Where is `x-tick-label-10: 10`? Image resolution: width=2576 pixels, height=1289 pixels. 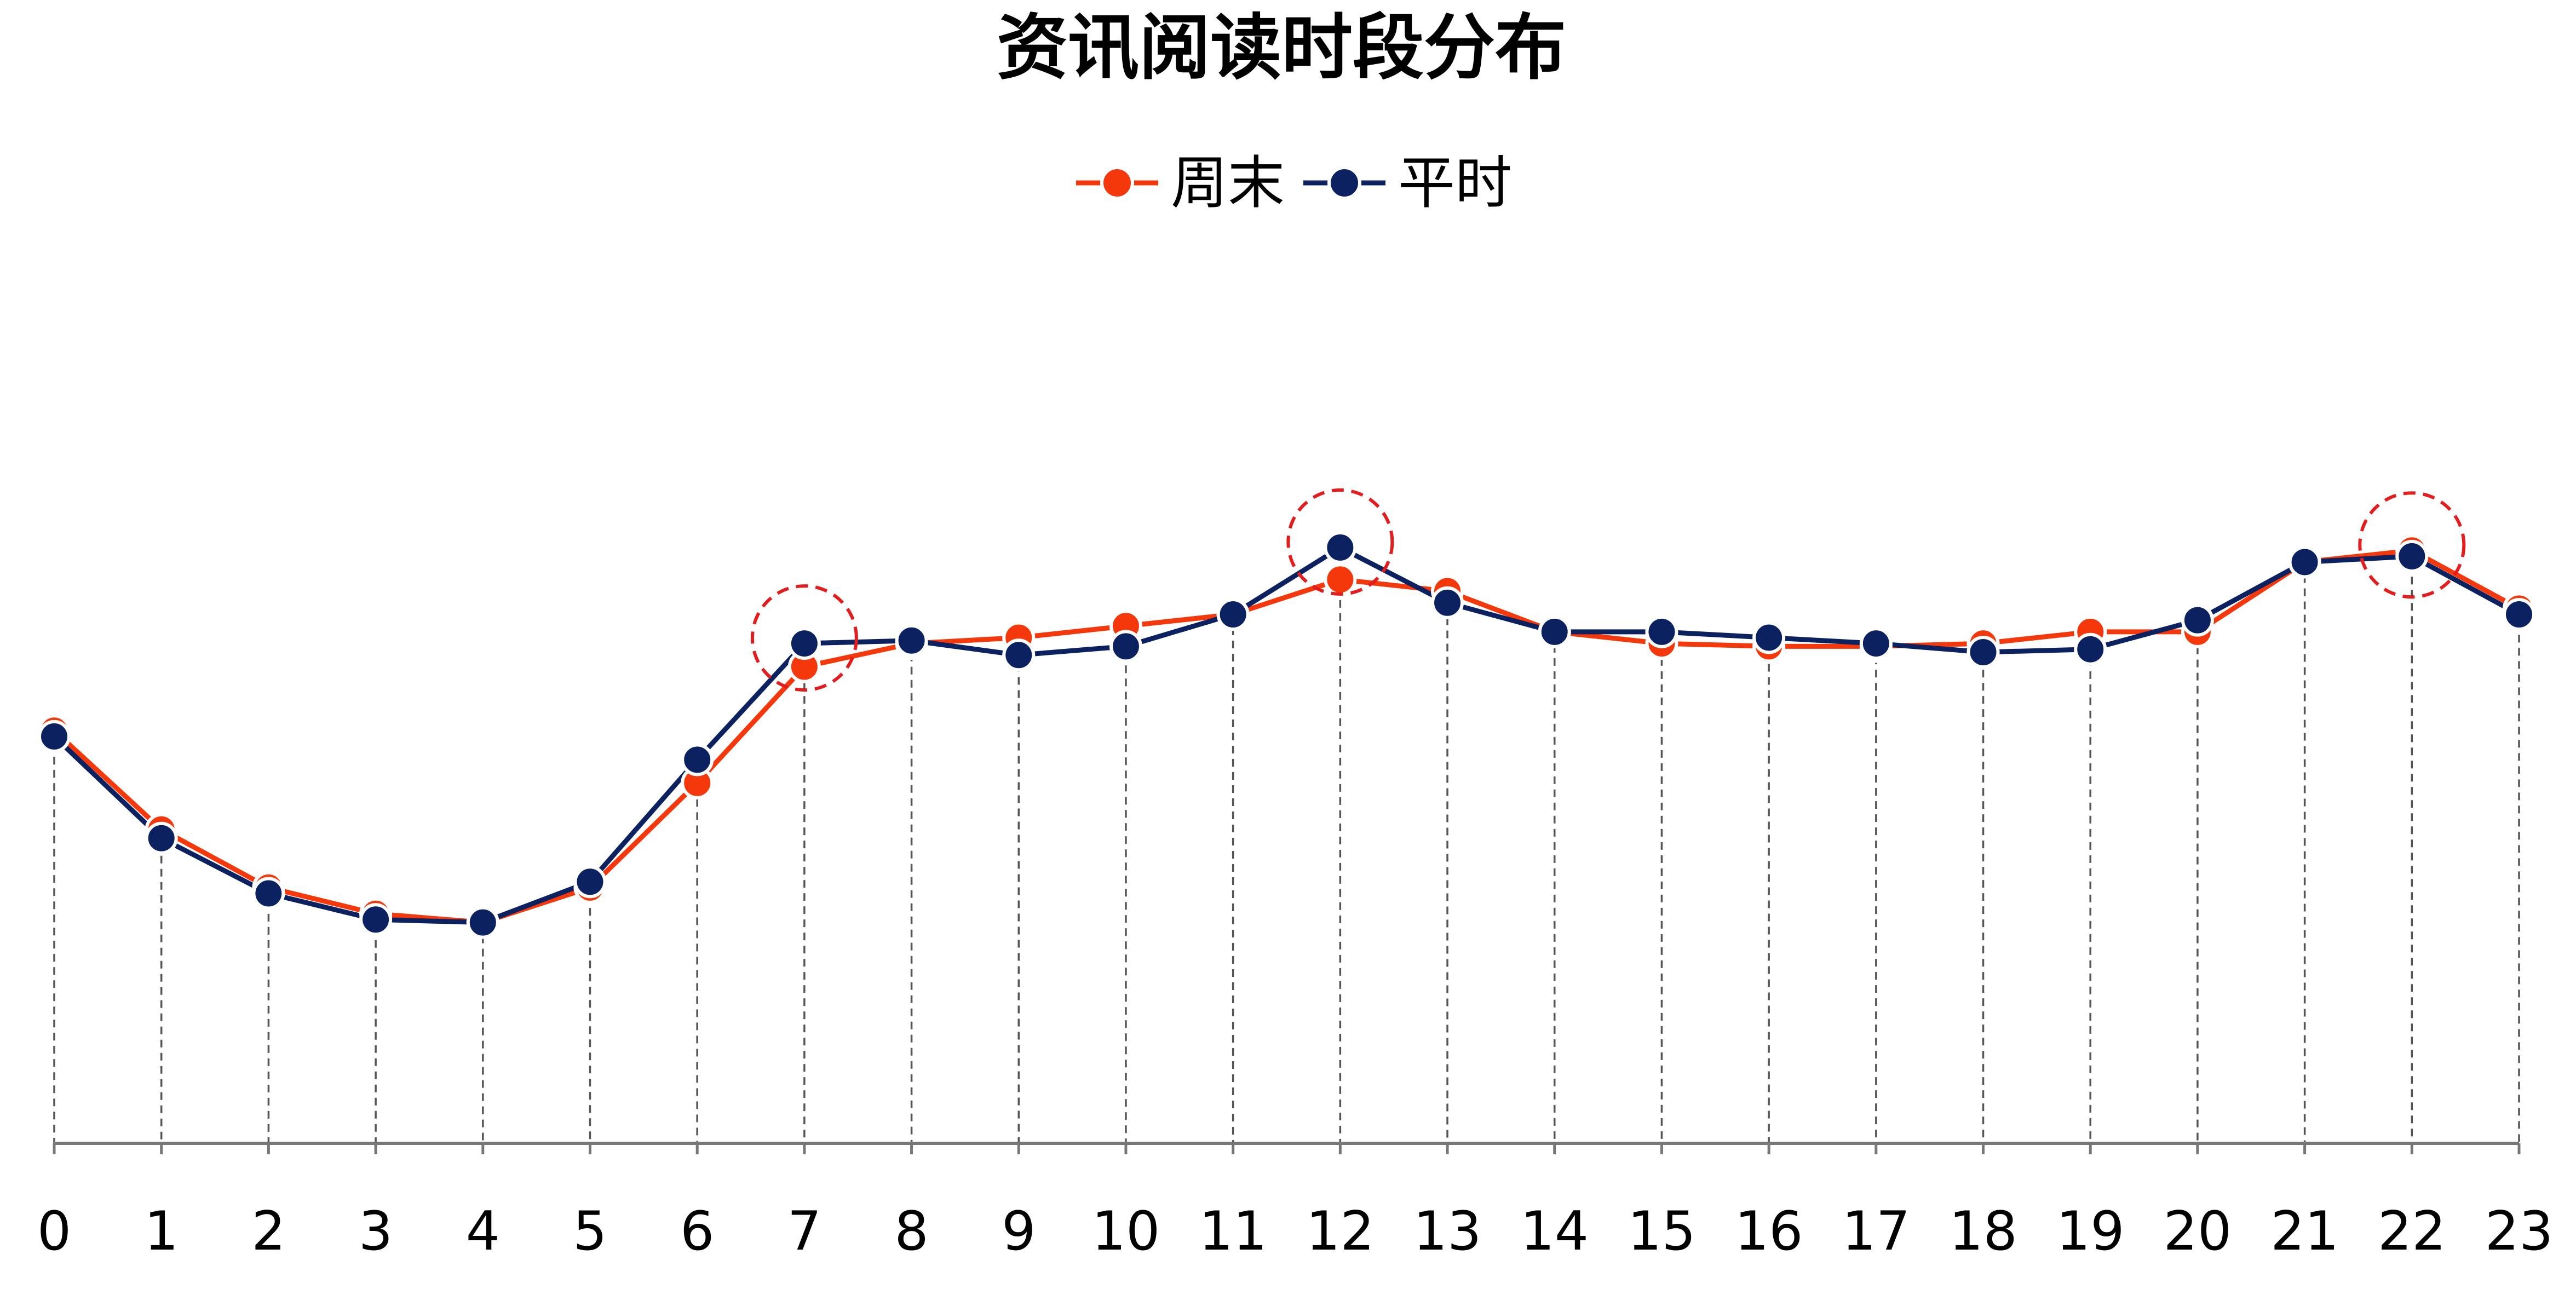
x-tick-label-10: 10 is located at coordinates (1126, 1231).